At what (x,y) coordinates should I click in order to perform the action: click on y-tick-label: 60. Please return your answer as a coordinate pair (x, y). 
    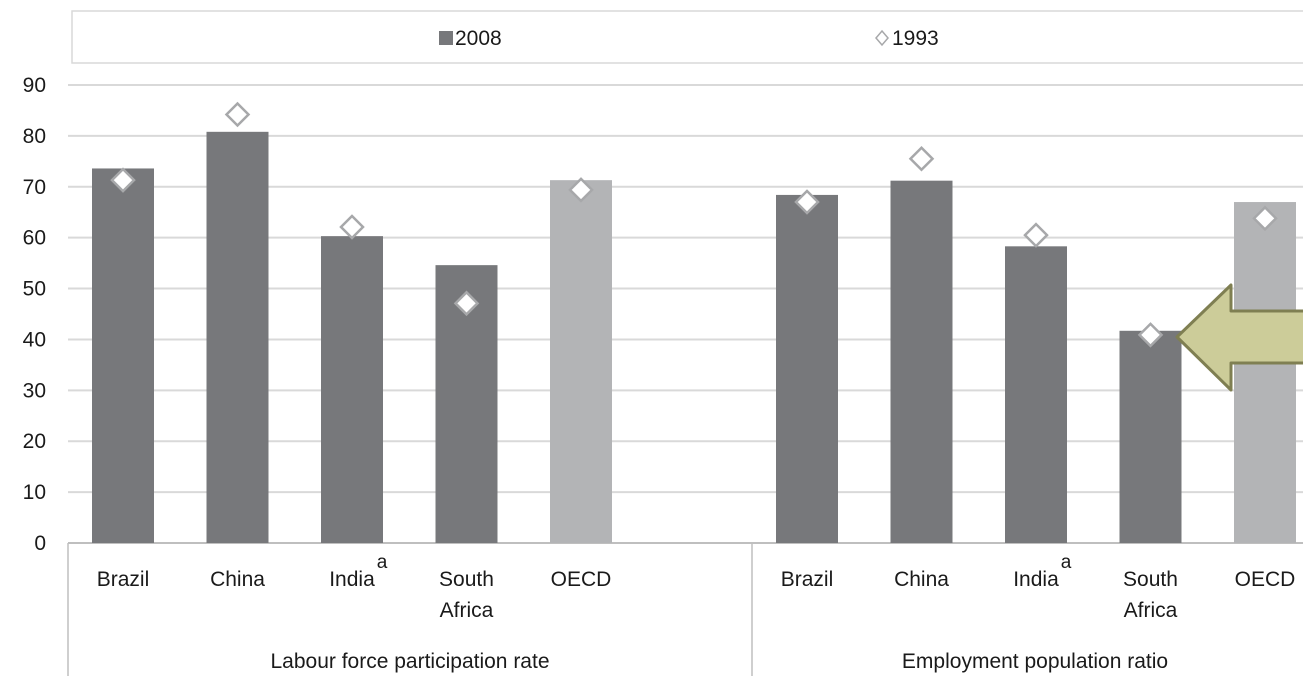
    Looking at the image, I should click on (34, 238).